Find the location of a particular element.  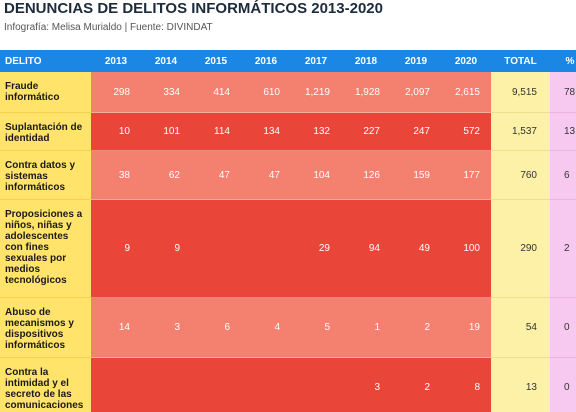

cell: 8 is located at coordinates (466, 385).